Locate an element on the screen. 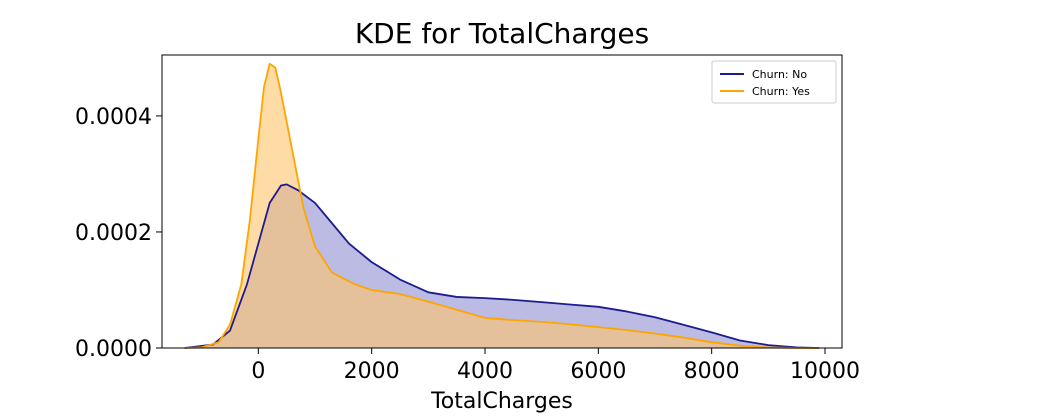  x-tick-label: 0 is located at coordinates (258, 371).